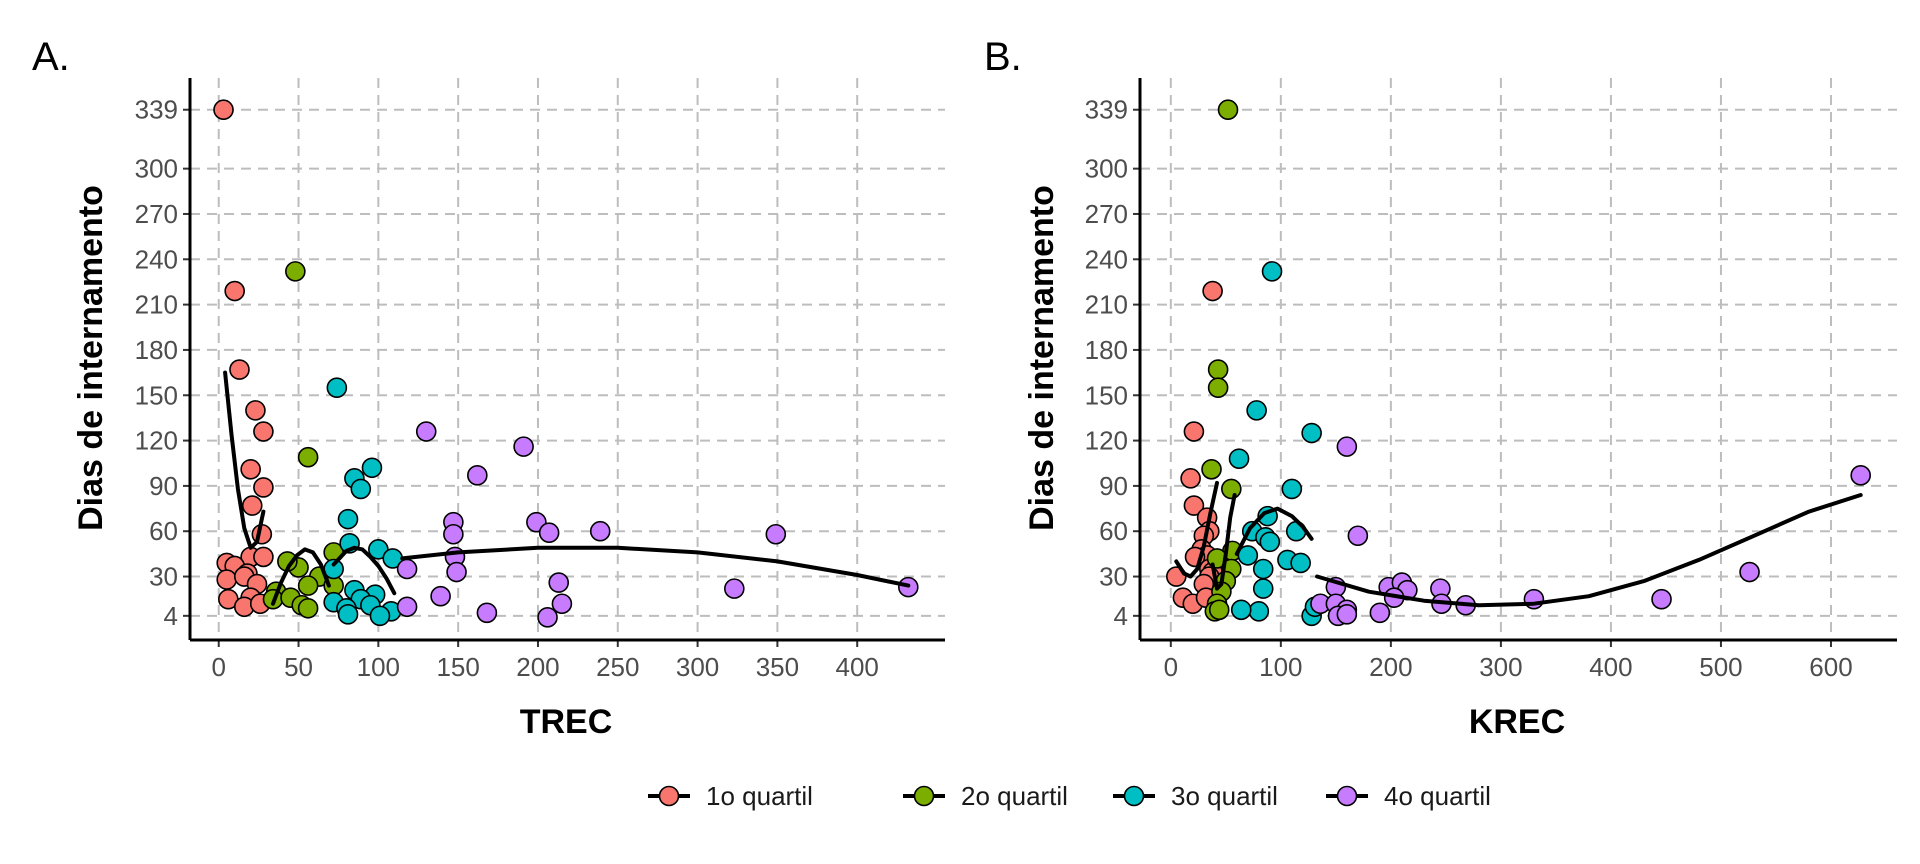  Describe the element at coordinates (163, 577) in the screenshot. I see `y-tick-label: 30` at that location.